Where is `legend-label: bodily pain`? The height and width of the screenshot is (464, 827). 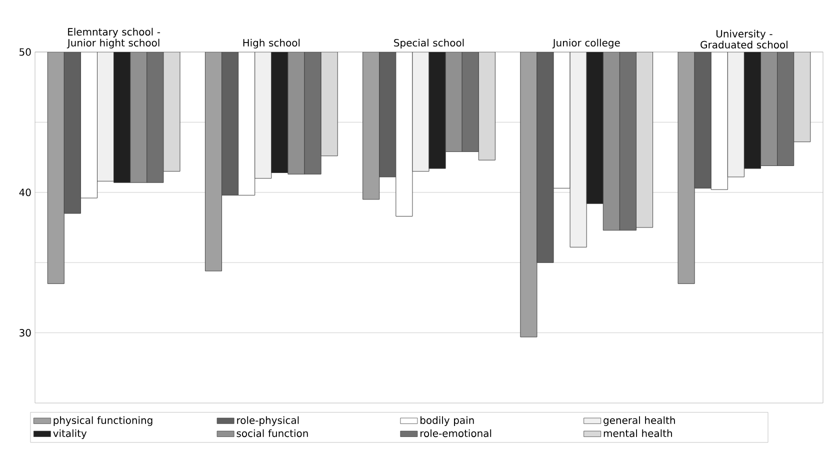 legend-label: bodily pain is located at coordinates (447, 421).